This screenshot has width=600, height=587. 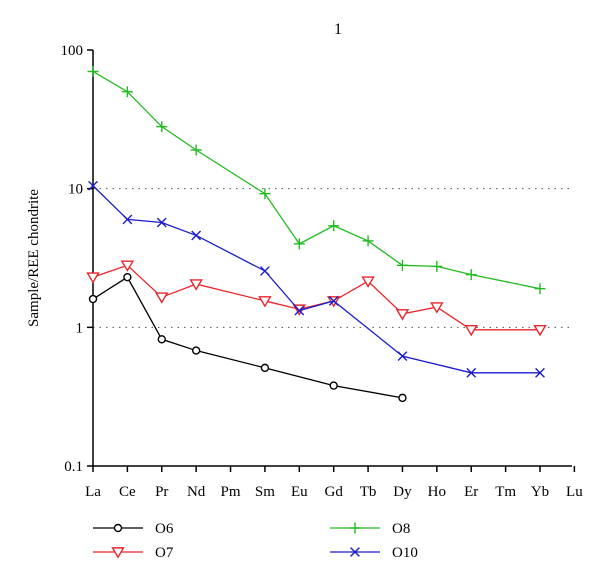 What do you see at coordinates (255, 541) in the screenshot?
I see `legend: O6 O7 O8 O10` at bounding box center [255, 541].